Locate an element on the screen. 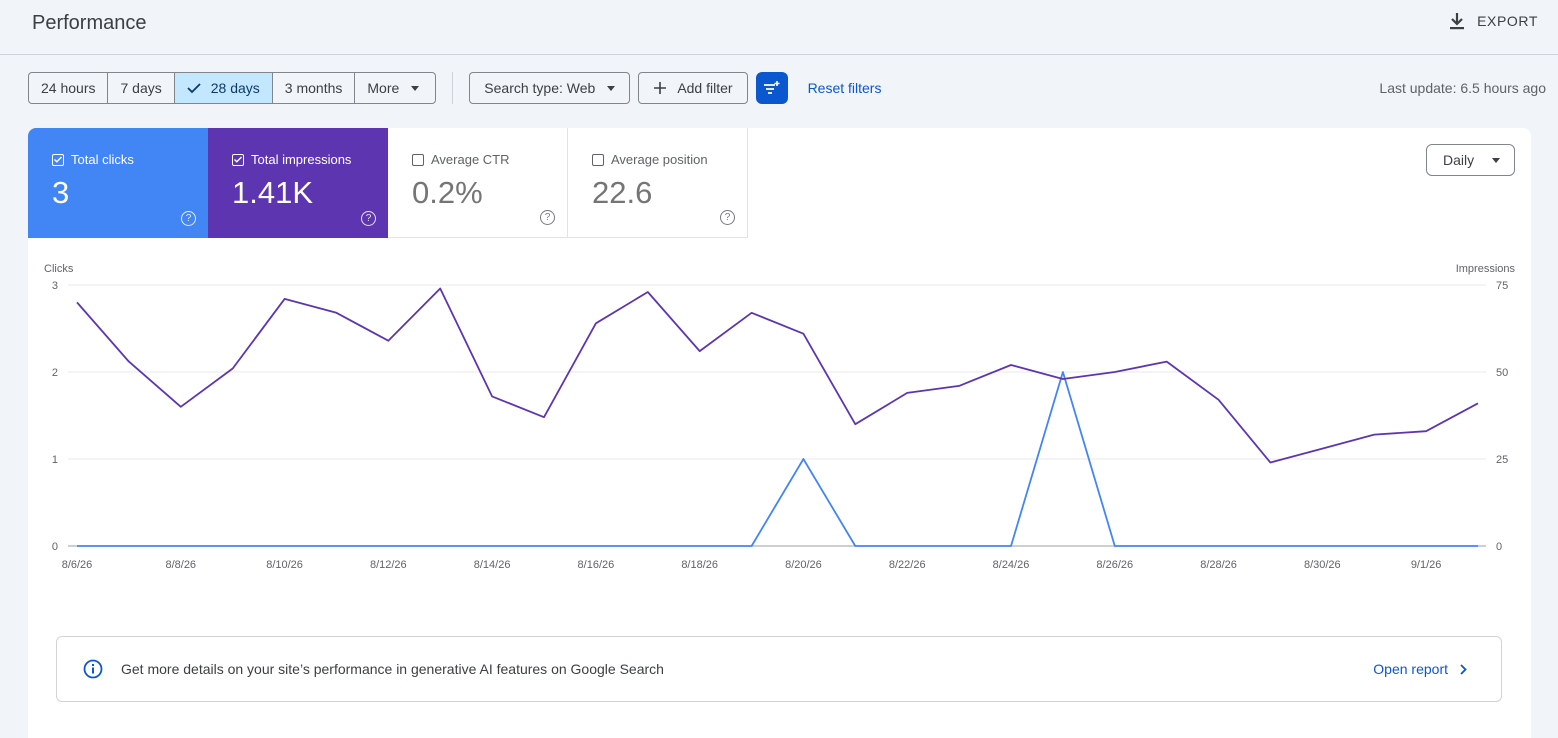 The width and height of the screenshot is (1558, 738). date-range-selector: 24 hours 7 days 28 days 3 months More is located at coordinates (232, 88).